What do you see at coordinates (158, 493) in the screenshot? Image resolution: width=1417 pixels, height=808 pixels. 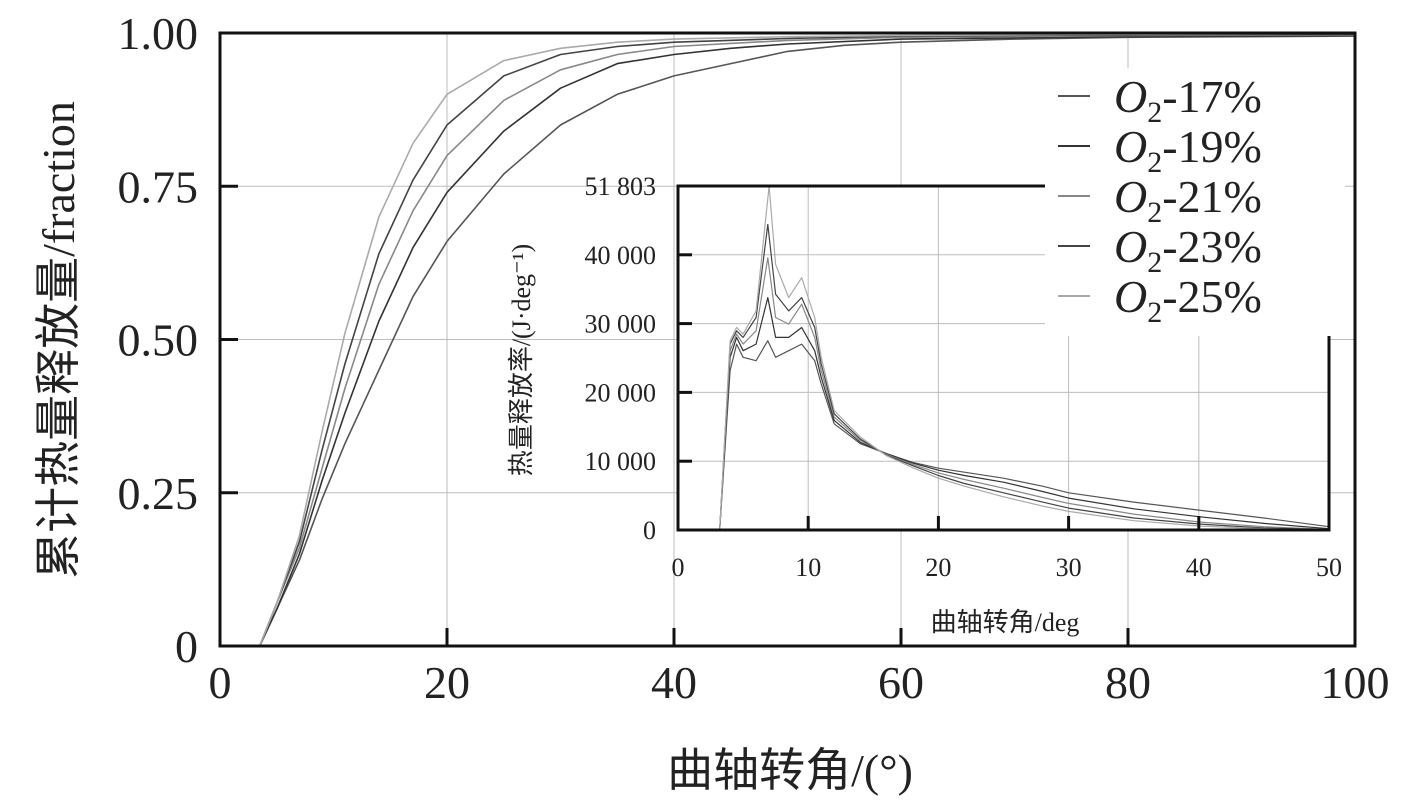 I see `y-tick-label: 0.25` at bounding box center [158, 493].